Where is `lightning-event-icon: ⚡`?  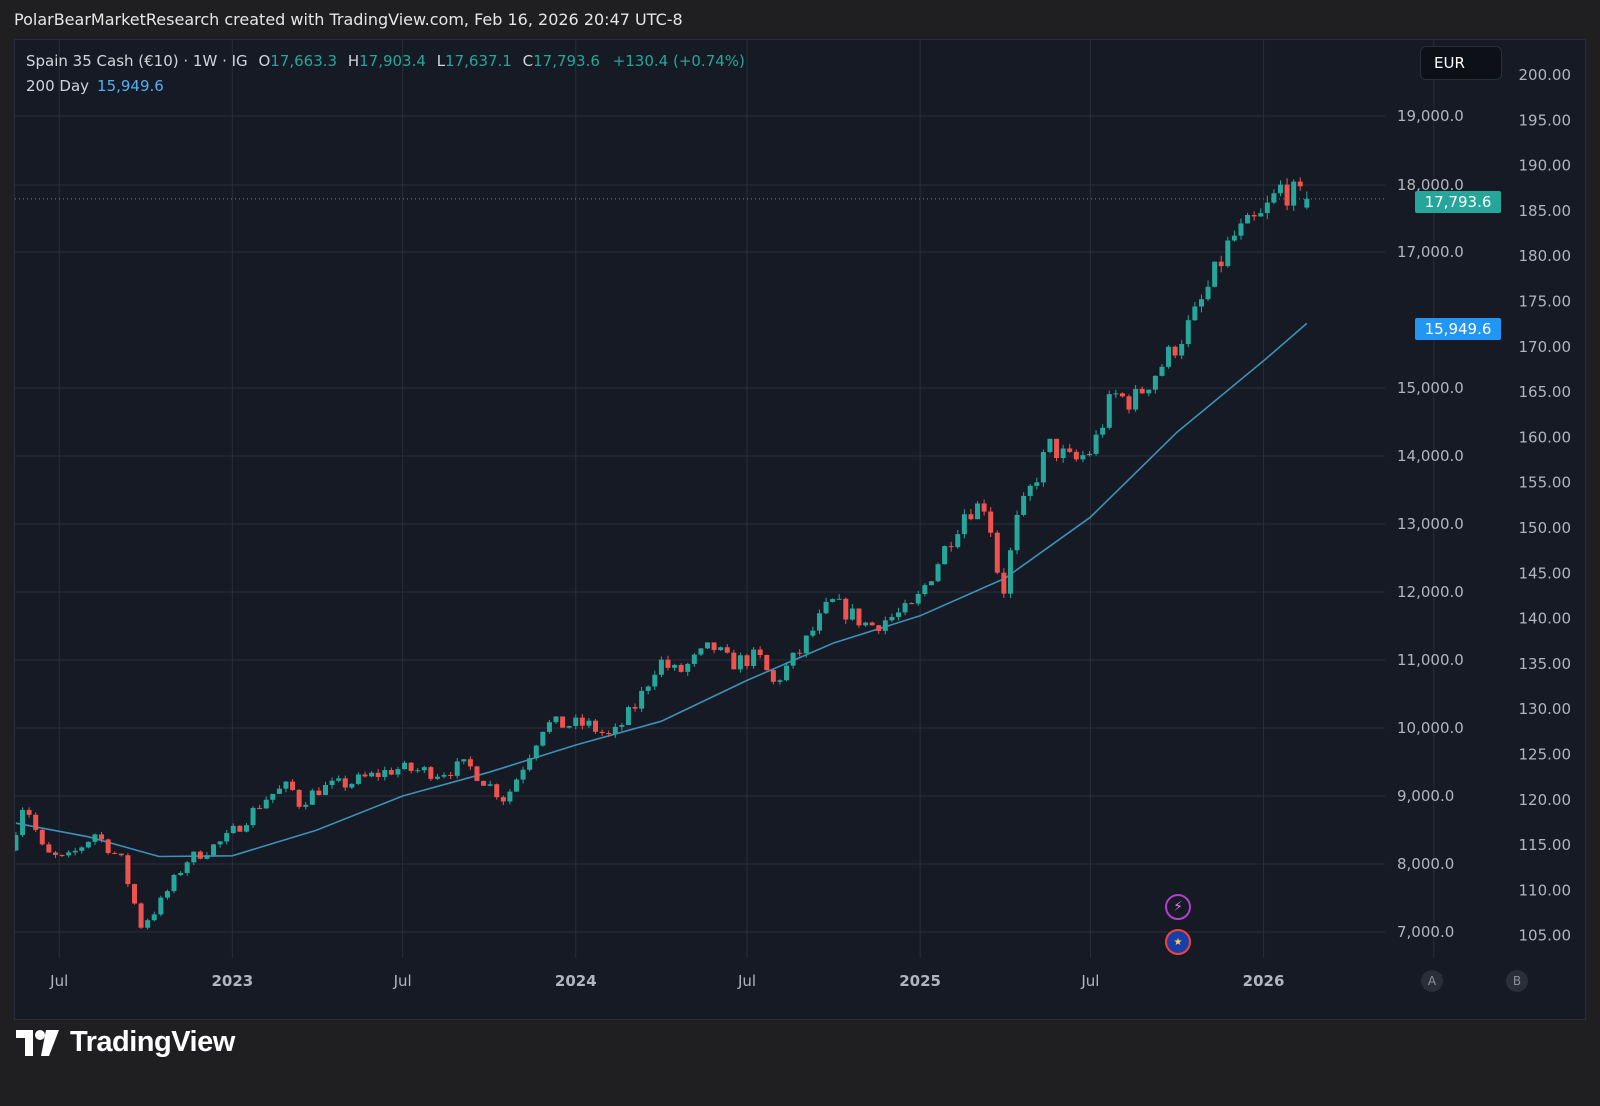
lightning-event-icon: ⚡ is located at coordinates (1178, 907).